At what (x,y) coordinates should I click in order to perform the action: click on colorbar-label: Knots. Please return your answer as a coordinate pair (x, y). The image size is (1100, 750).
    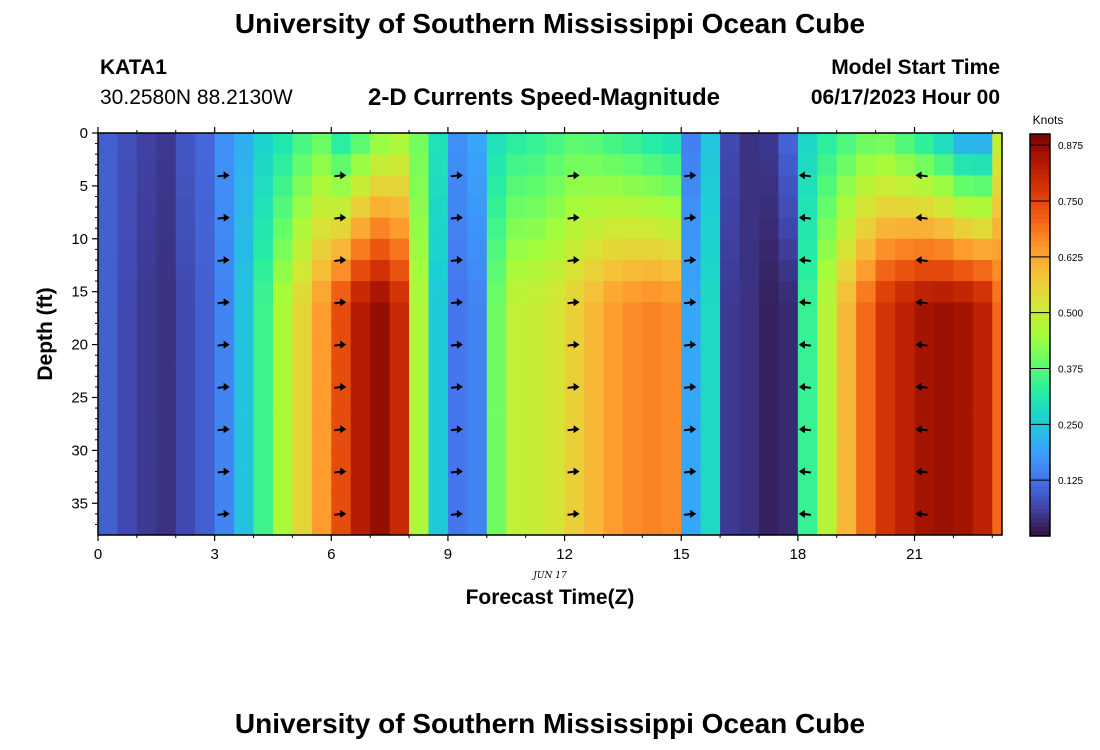
    Looking at the image, I should click on (1048, 120).